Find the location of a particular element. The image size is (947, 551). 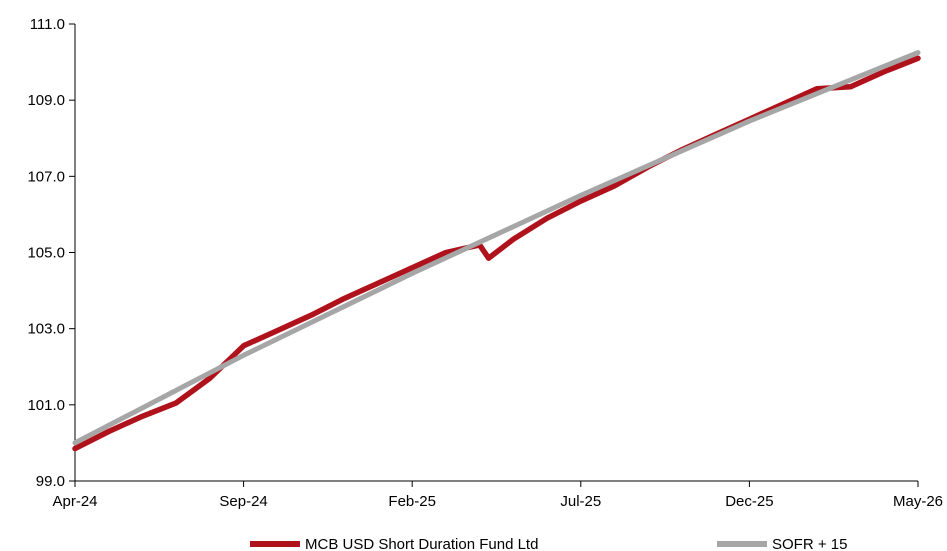

y-tick-label: 101.0 is located at coordinates (46, 405).